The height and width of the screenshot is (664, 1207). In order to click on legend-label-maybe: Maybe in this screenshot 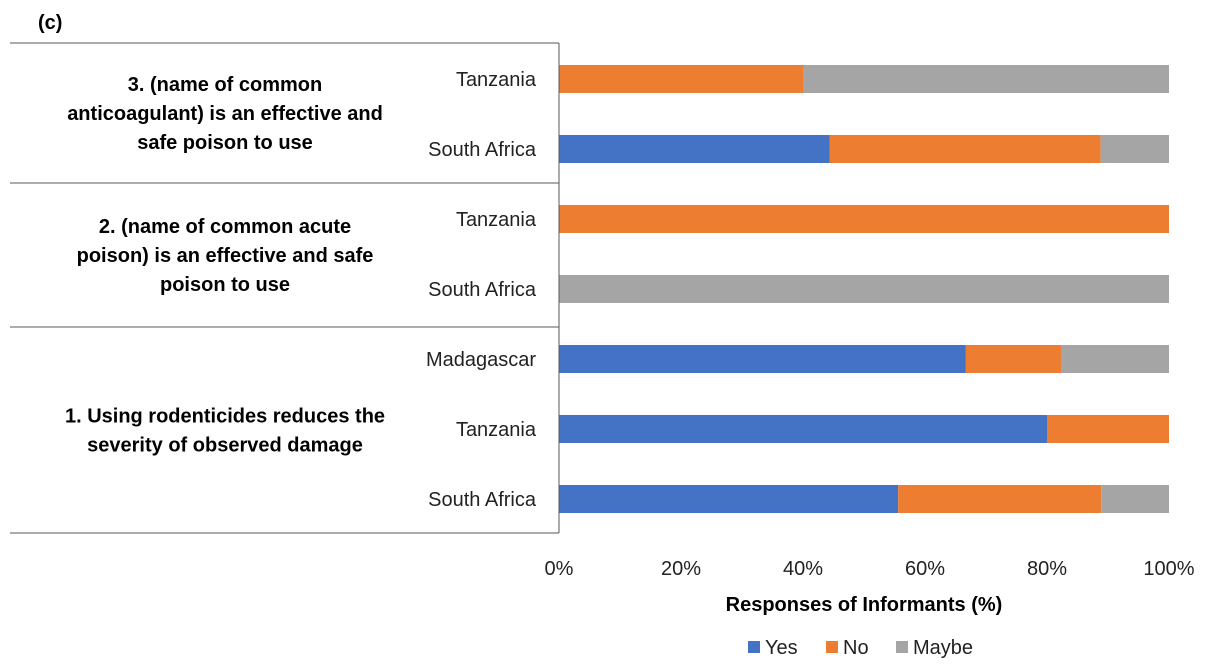, I will do `click(943, 648)`.